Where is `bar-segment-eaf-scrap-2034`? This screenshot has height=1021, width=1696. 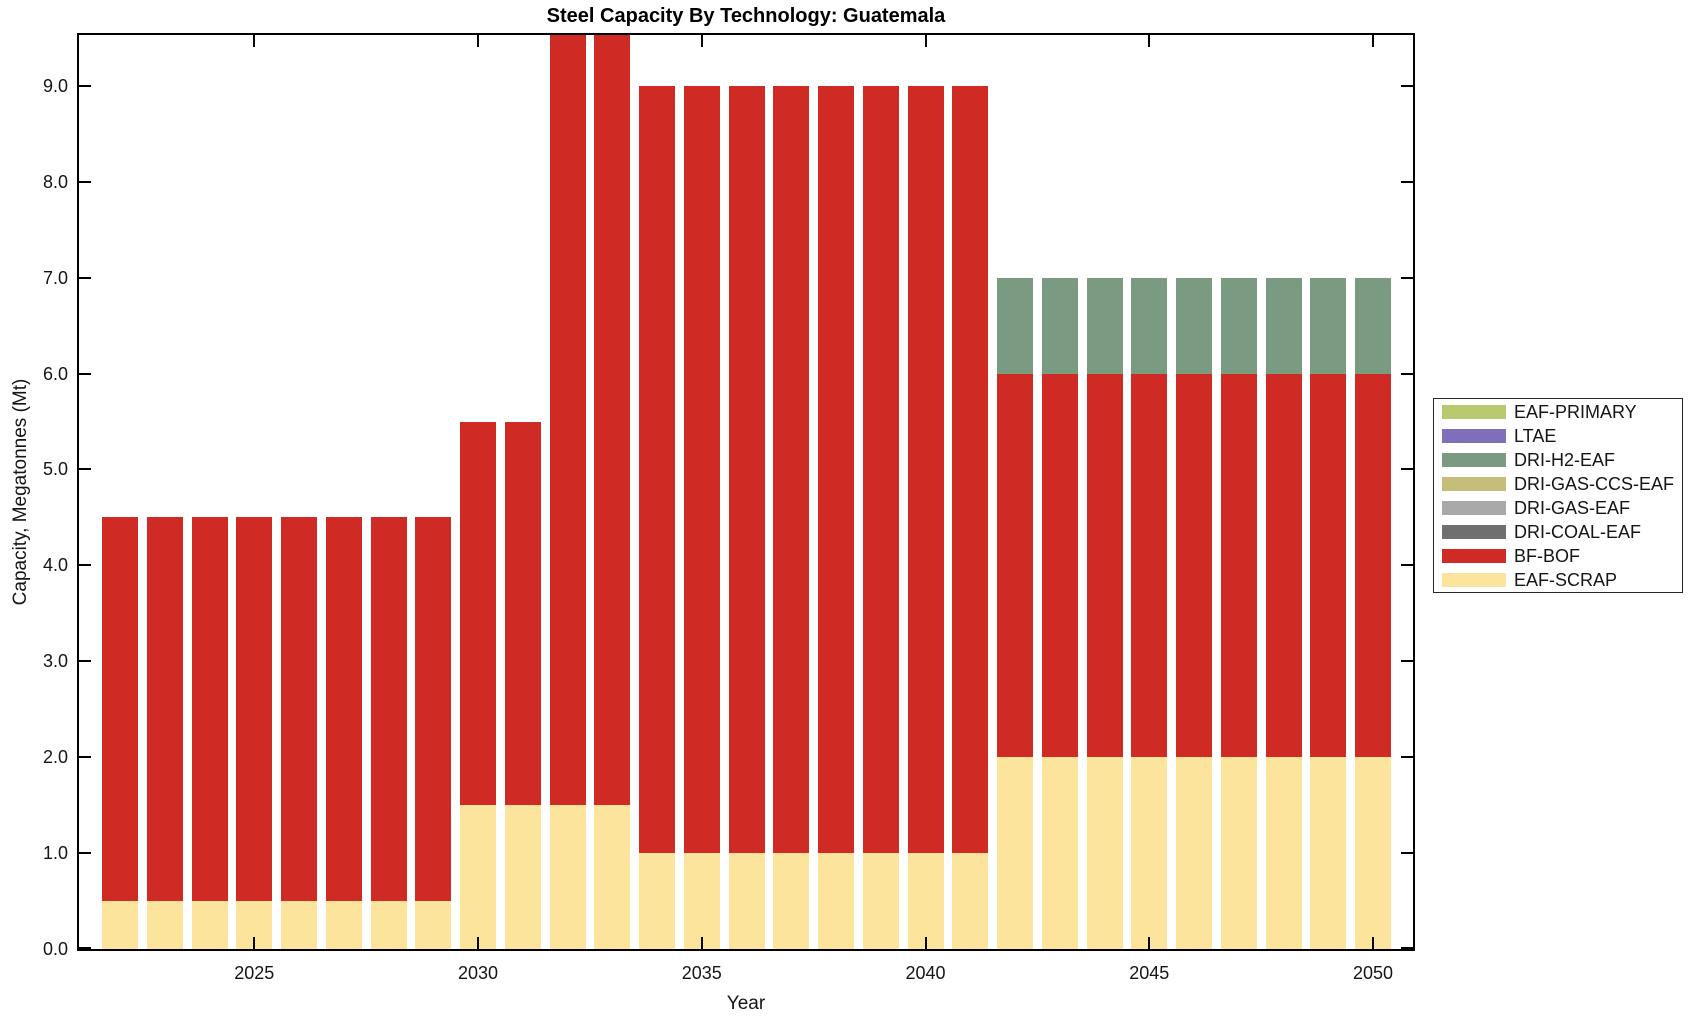
bar-segment-eaf-scrap-2034 is located at coordinates (657, 901).